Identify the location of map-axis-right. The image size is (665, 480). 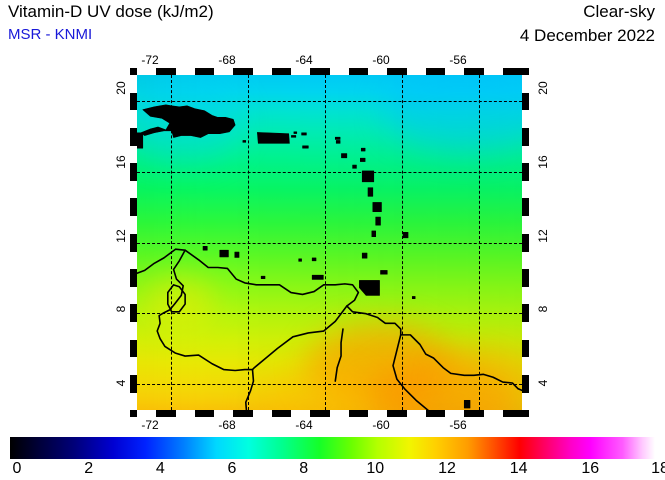
(525, 242).